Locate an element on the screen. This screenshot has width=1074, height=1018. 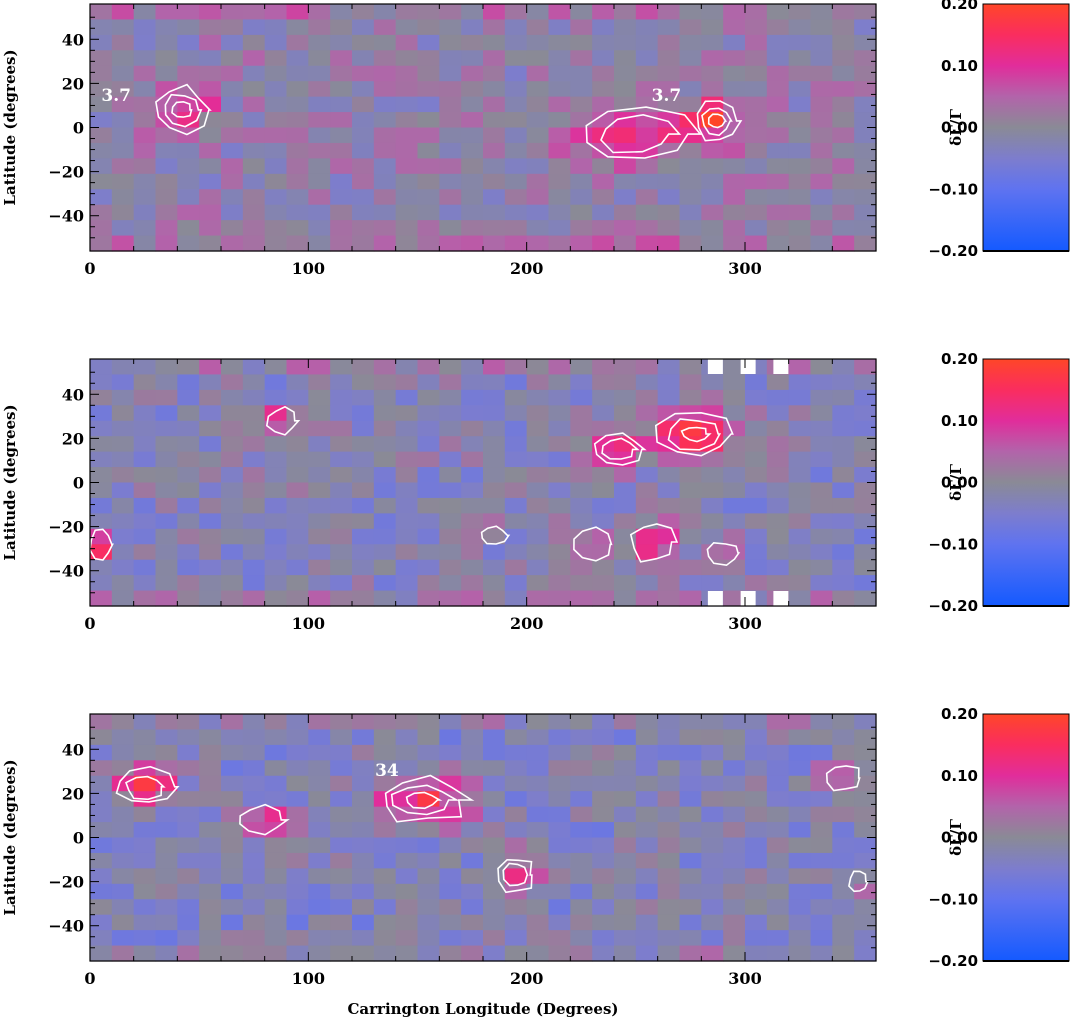
missing-data-cell is located at coordinates (715, 366).